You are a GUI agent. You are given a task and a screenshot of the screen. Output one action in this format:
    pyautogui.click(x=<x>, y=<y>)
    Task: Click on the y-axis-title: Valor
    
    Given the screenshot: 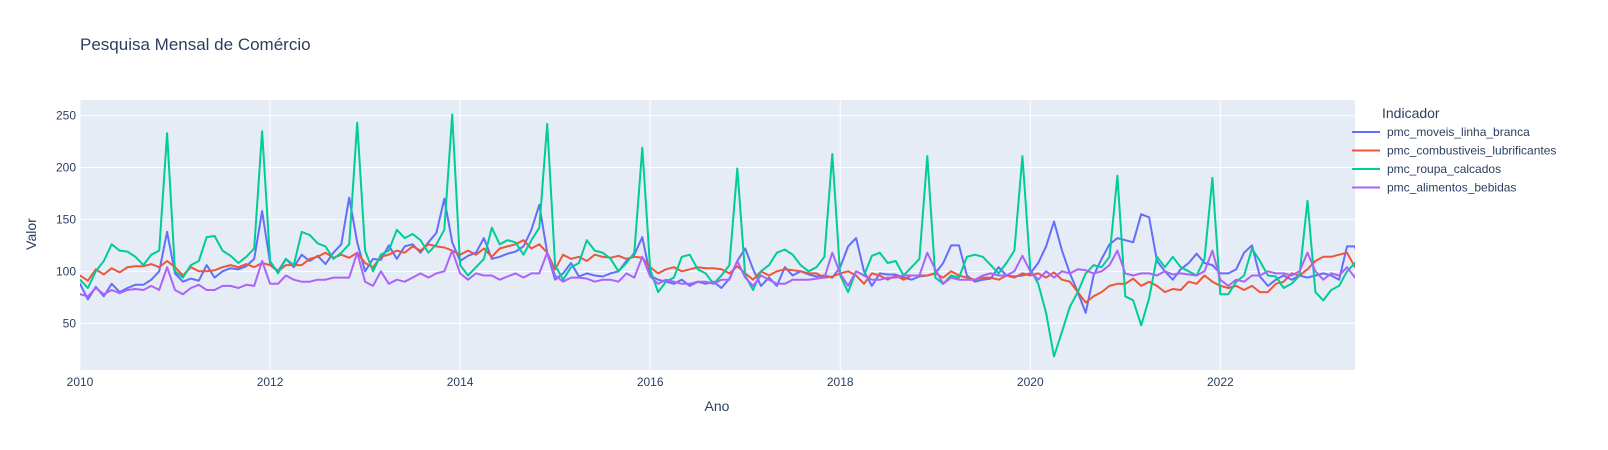 What is the action you would take?
    pyautogui.click(x=31, y=234)
    